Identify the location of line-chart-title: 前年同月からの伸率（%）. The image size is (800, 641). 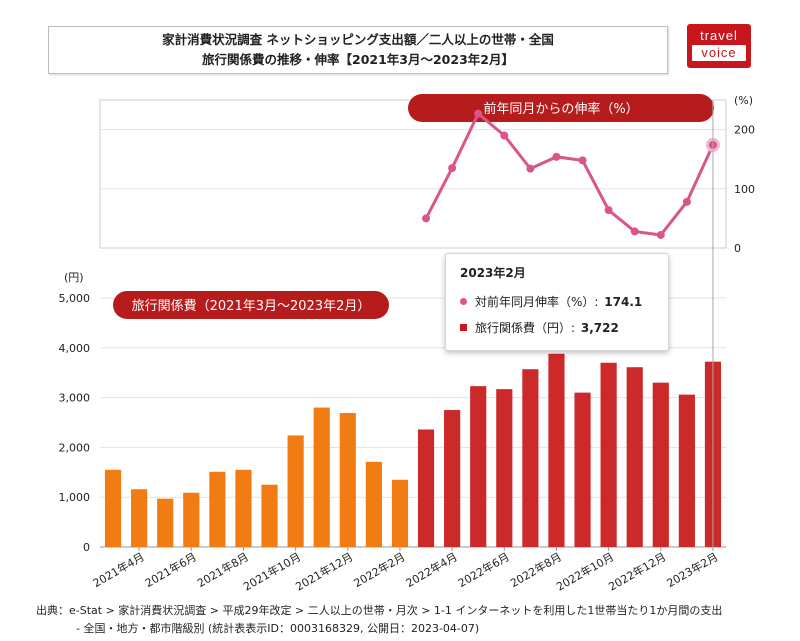
(560, 109).